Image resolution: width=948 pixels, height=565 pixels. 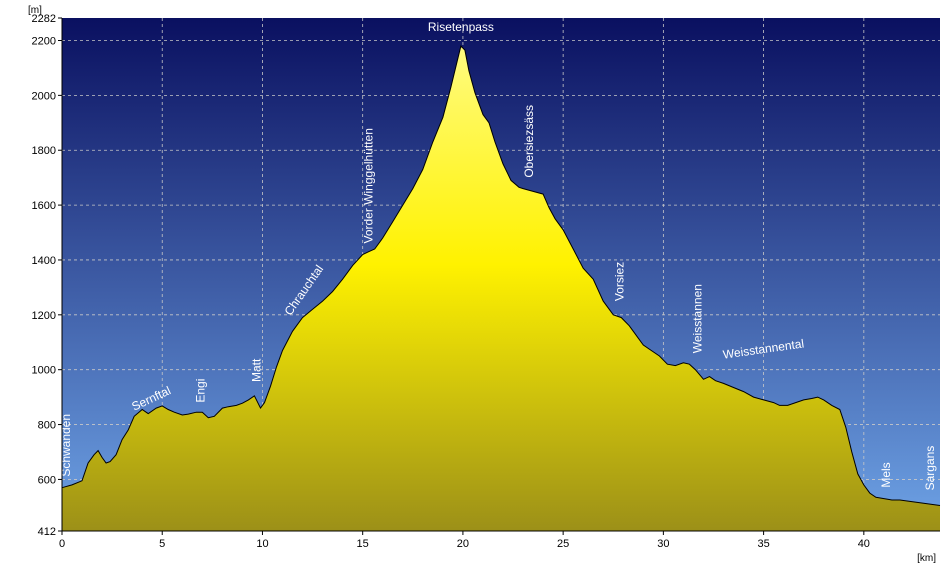 I want to click on x-tick-label: 40, so click(x=864, y=544).